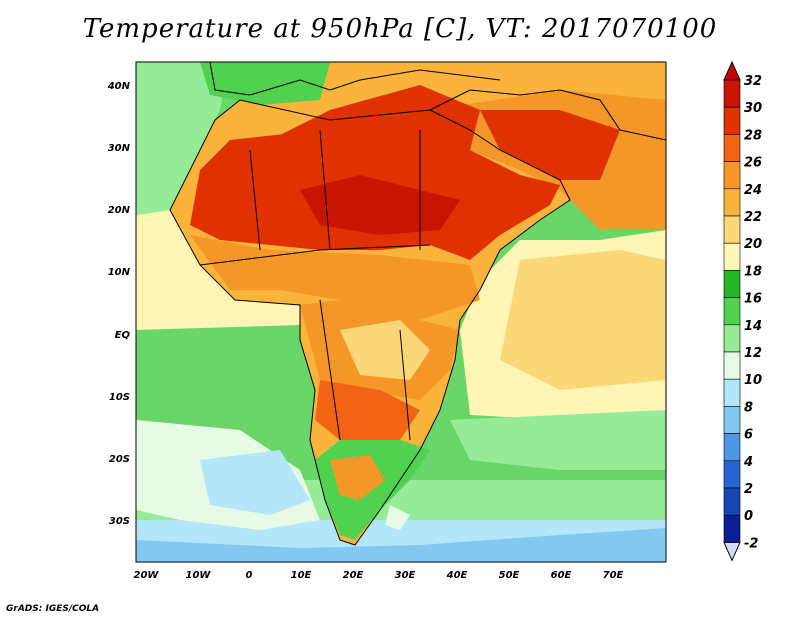  What do you see at coordinates (457, 575) in the screenshot?
I see `lon-tick-label: 40E` at bounding box center [457, 575].